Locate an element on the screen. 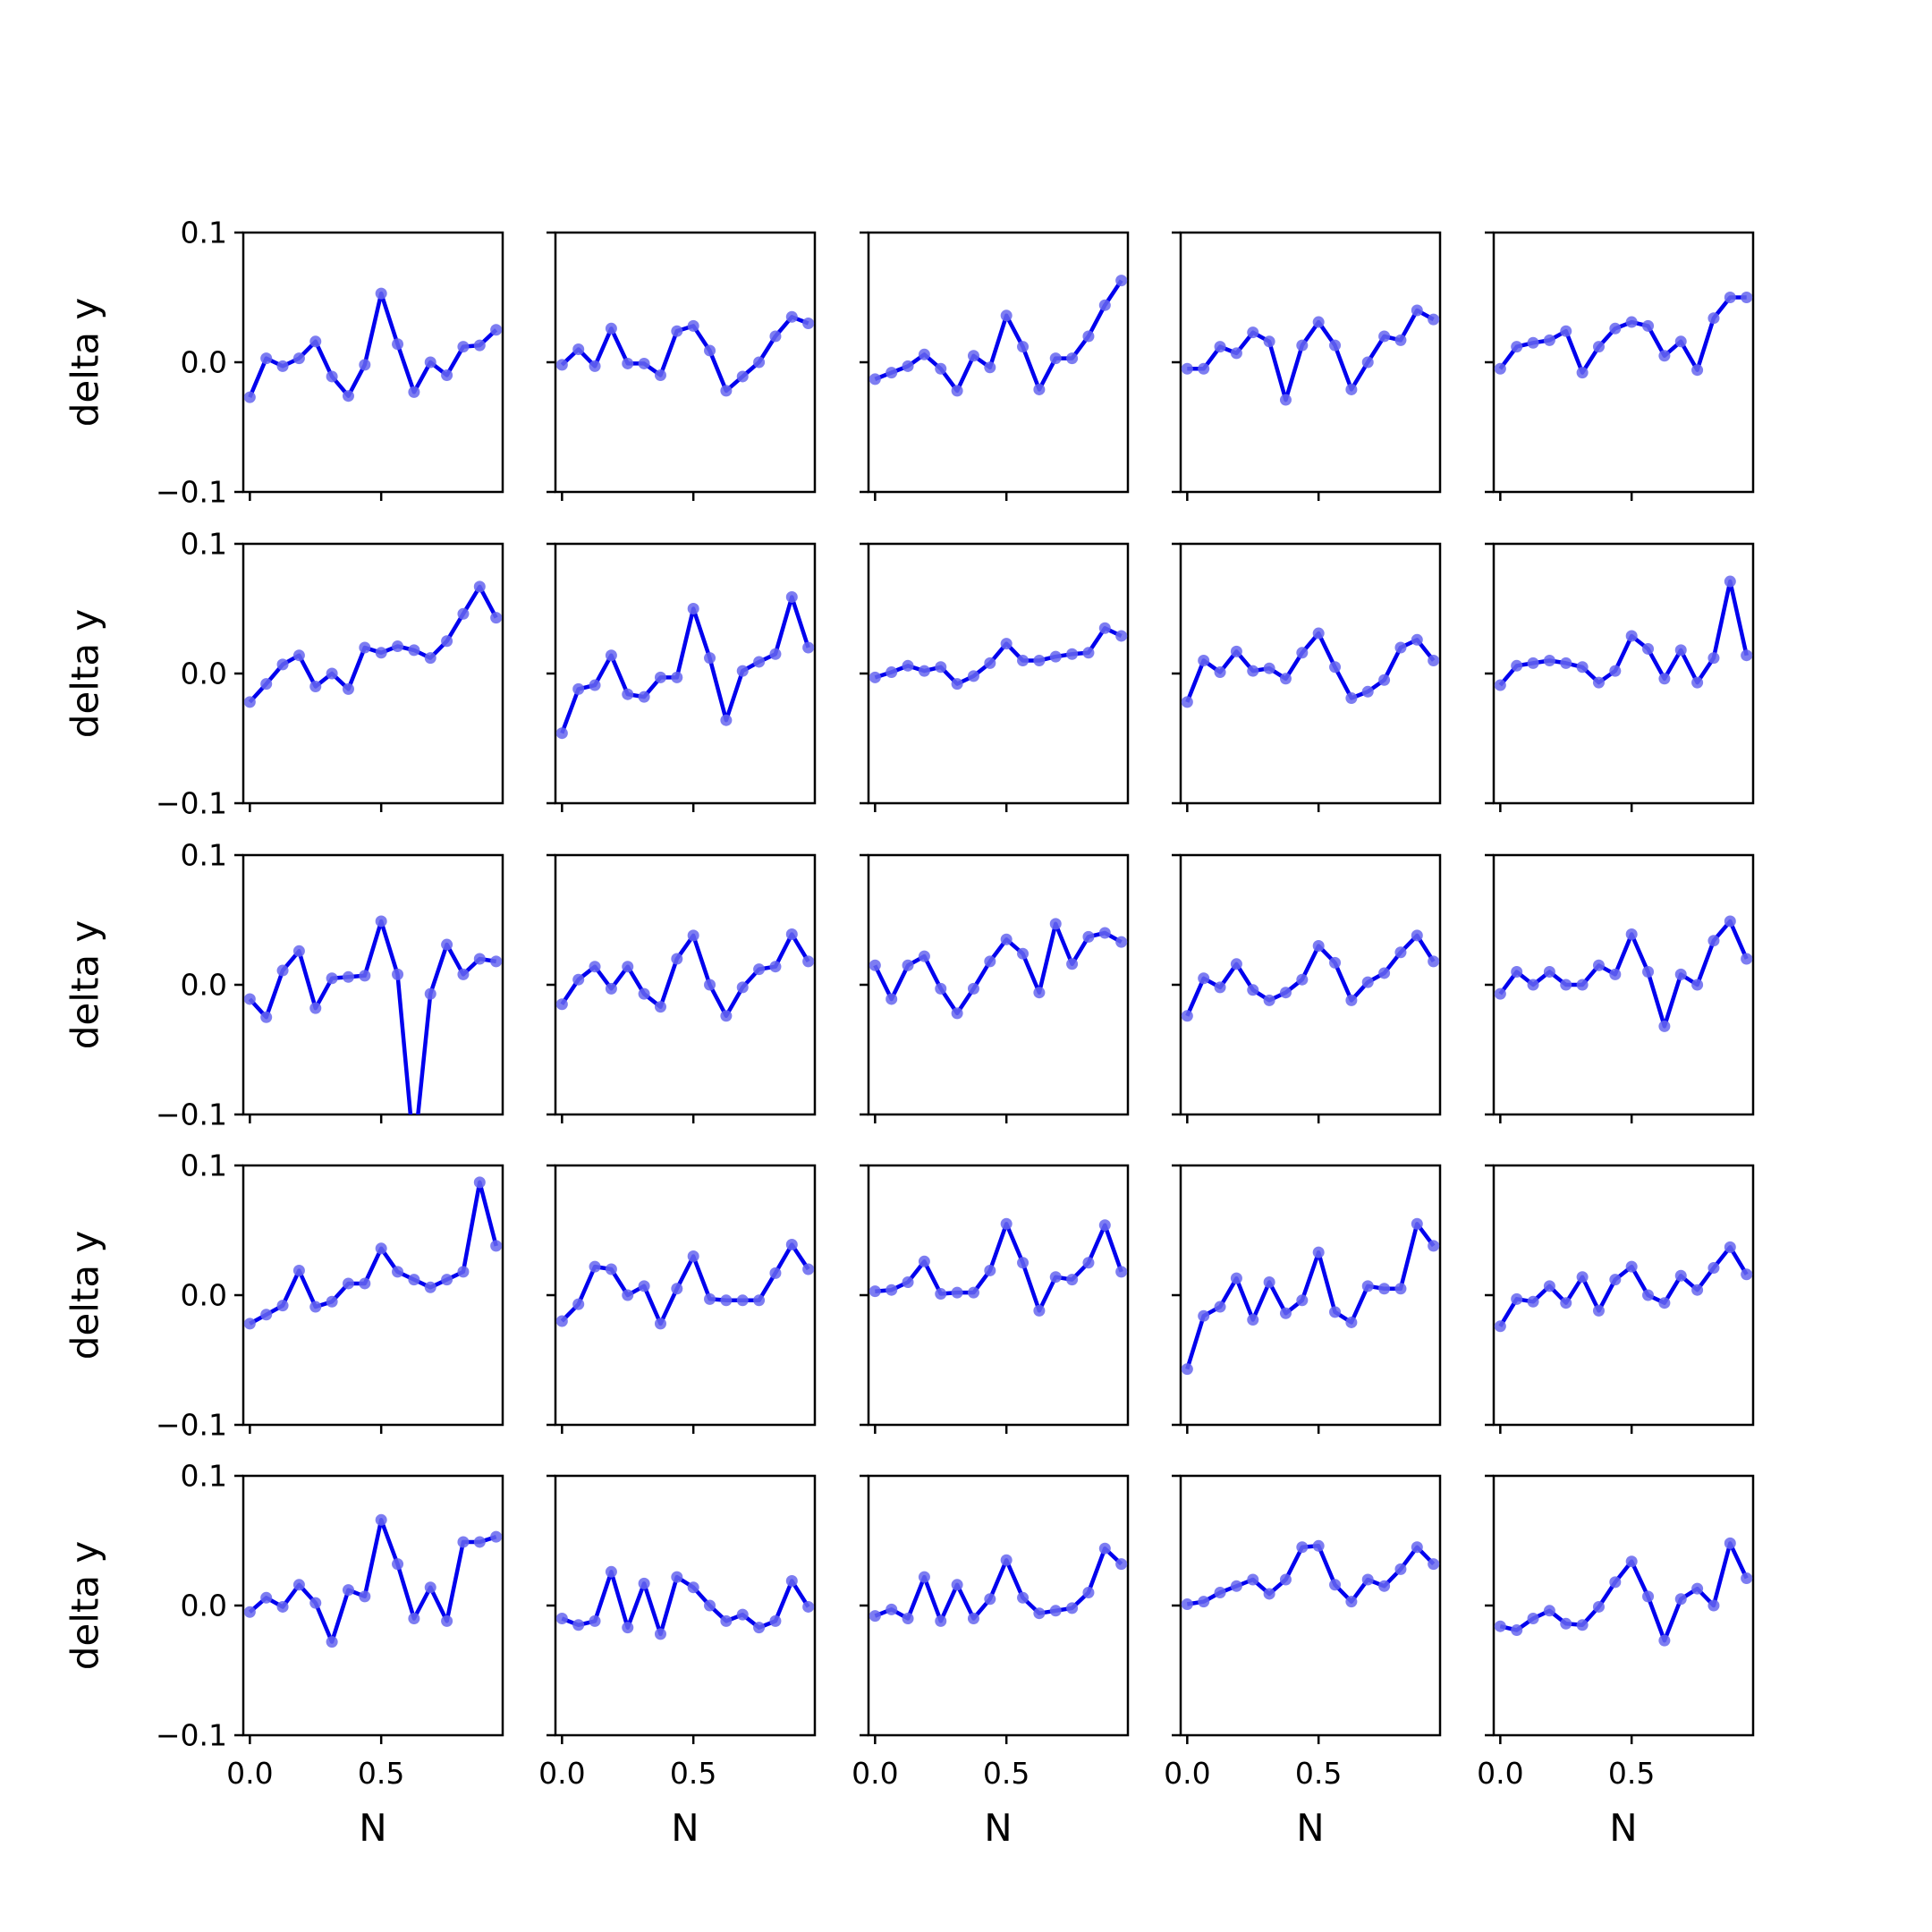 The image size is (1932, 1932). subplot-r2-c4 is located at coordinates (1620, 988).